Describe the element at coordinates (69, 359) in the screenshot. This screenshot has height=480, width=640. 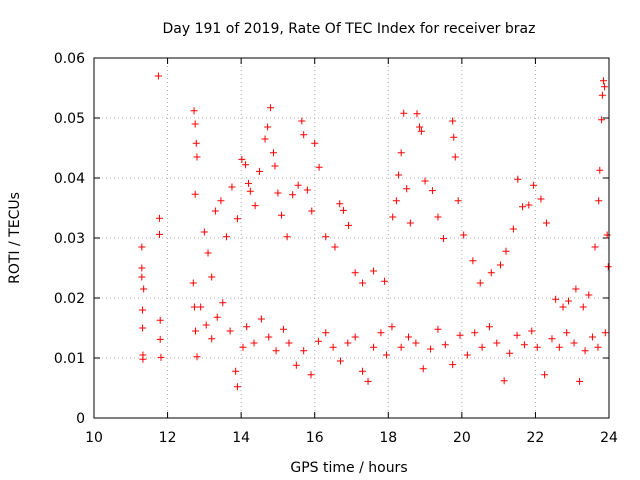
I see `y-tick-label: 0.01` at that location.